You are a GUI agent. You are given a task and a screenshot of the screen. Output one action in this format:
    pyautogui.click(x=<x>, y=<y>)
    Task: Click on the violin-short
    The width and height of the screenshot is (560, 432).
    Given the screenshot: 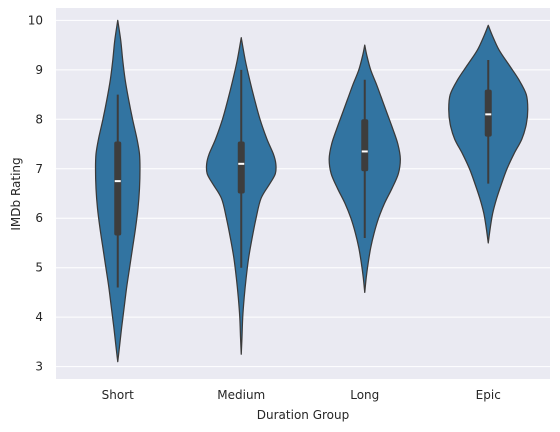 What is the action you would take?
    pyautogui.click(x=117, y=191)
    